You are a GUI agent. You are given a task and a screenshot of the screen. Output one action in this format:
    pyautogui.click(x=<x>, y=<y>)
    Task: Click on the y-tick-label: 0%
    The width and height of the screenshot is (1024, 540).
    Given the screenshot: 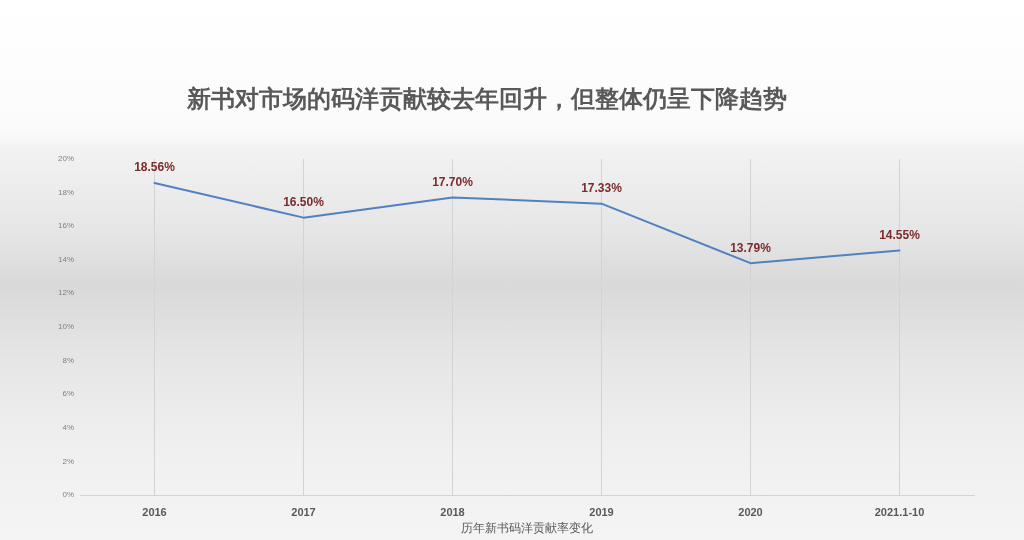 What is the action you would take?
    pyautogui.click(x=68, y=495)
    